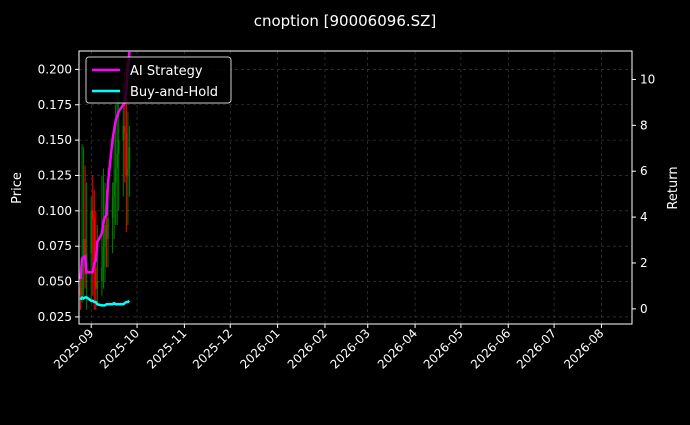 This screenshot has height=425, width=690. I want to click on y-tick-label: 0.175, so click(55, 105).